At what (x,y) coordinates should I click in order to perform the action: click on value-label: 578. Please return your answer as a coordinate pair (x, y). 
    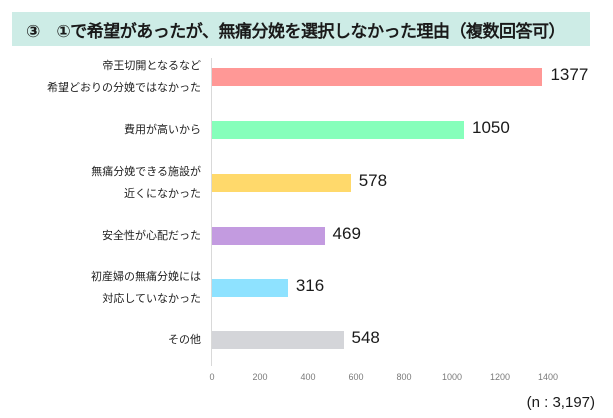
    Looking at the image, I should click on (373, 180).